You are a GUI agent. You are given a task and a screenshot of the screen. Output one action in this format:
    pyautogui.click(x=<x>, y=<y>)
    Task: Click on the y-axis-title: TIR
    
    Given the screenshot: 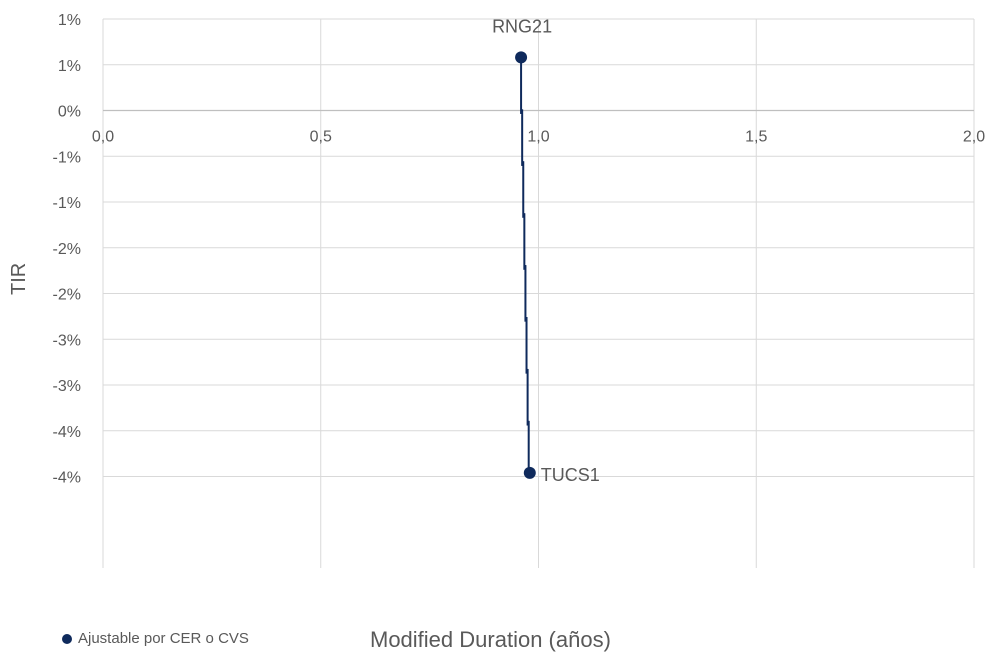 What is the action you would take?
    pyautogui.click(x=19, y=278)
    